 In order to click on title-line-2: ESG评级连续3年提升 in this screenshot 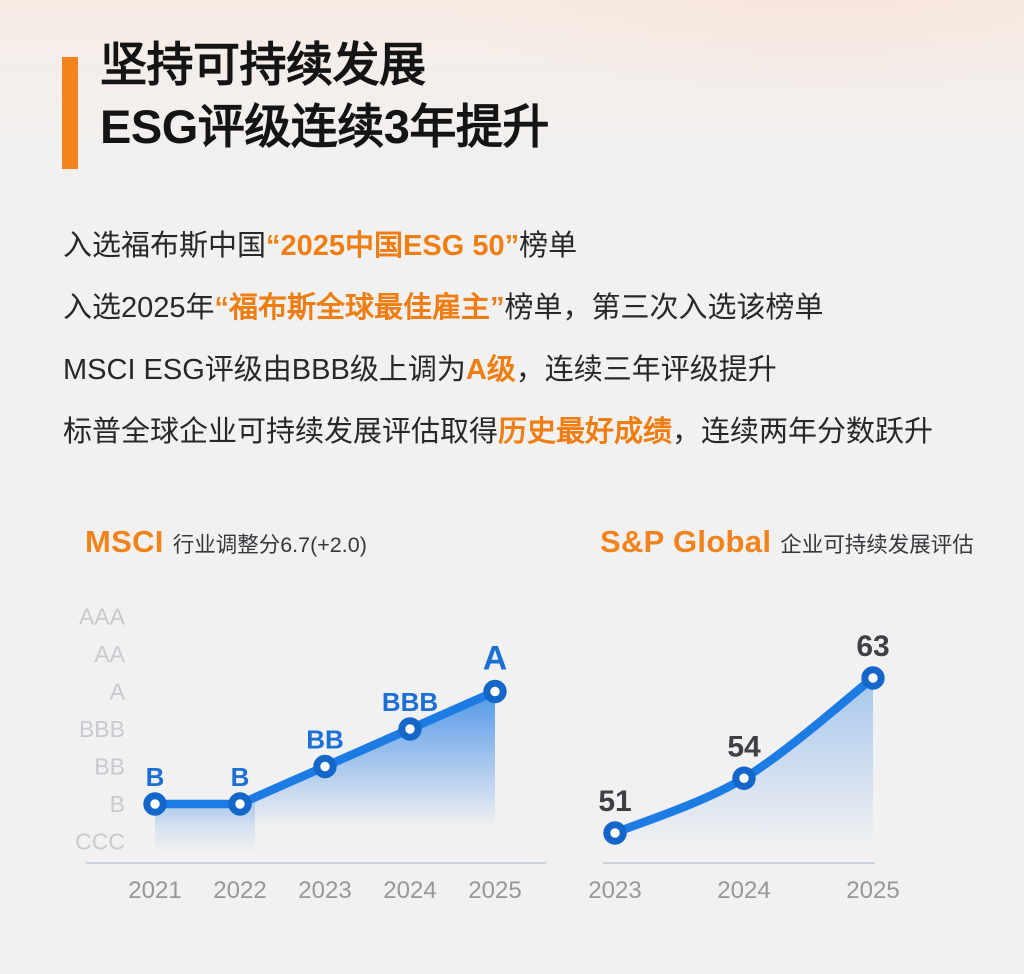, I will do `click(324, 126)`.